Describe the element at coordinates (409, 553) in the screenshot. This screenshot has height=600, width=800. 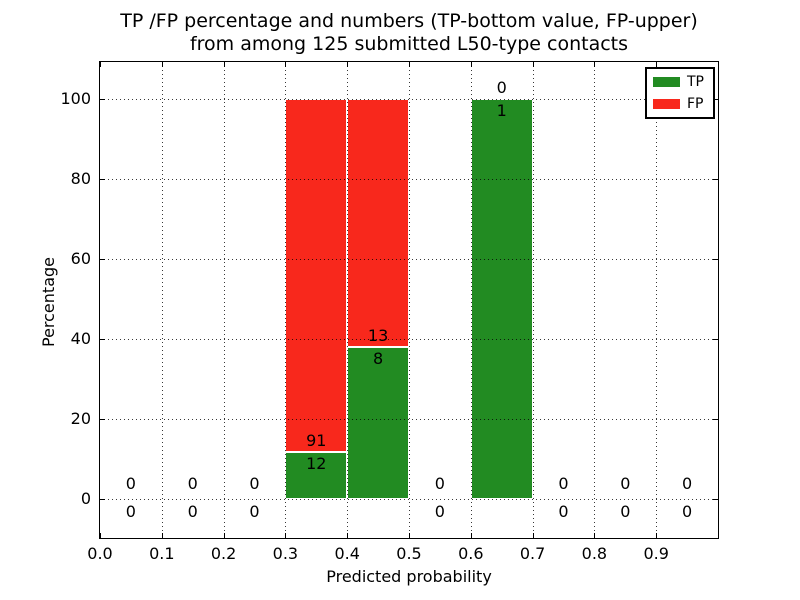
I see `x-tick-label: 0.5` at that location.